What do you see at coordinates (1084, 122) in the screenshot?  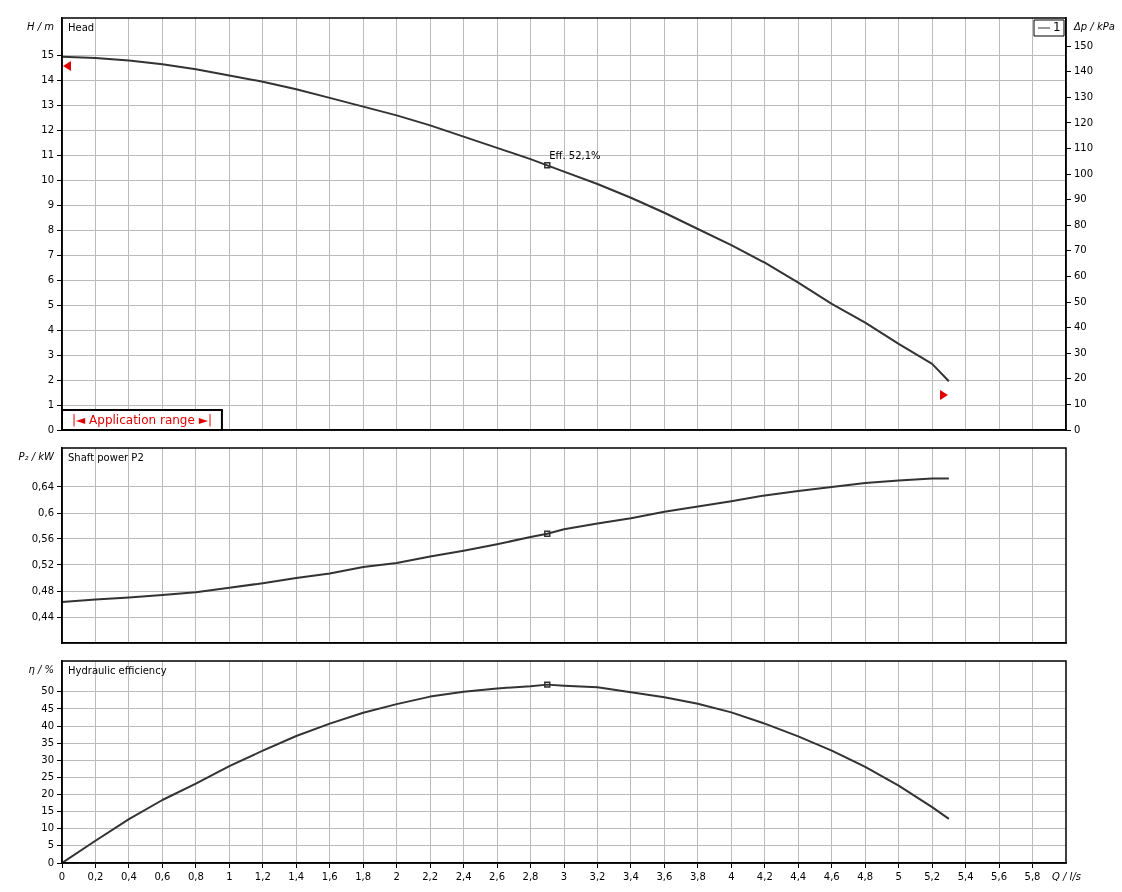 I see `y2-tick-label: 120` at bounding box center [1084, 122].